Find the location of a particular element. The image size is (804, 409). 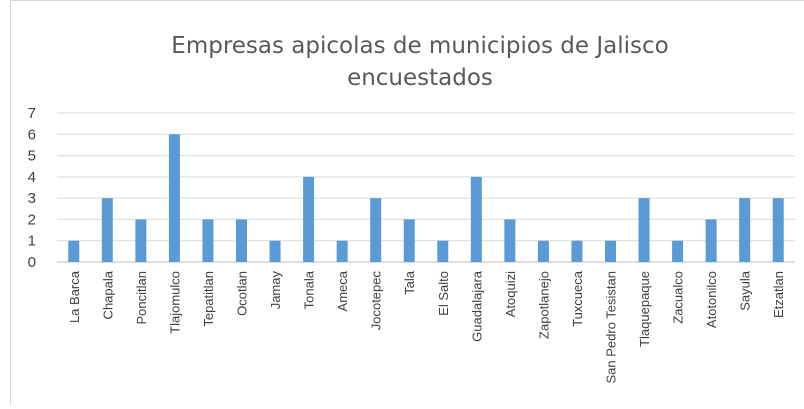

x-tick-label: Atotonilco is located at coordinates (711, 299).